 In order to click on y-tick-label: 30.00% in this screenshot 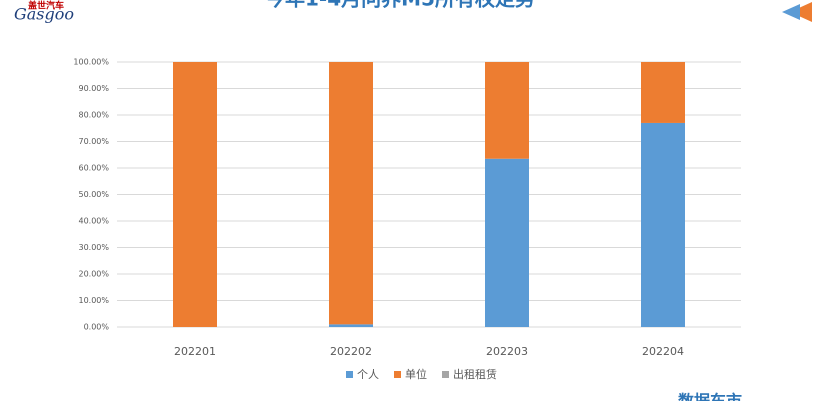, I will do `click(93, 247)`.